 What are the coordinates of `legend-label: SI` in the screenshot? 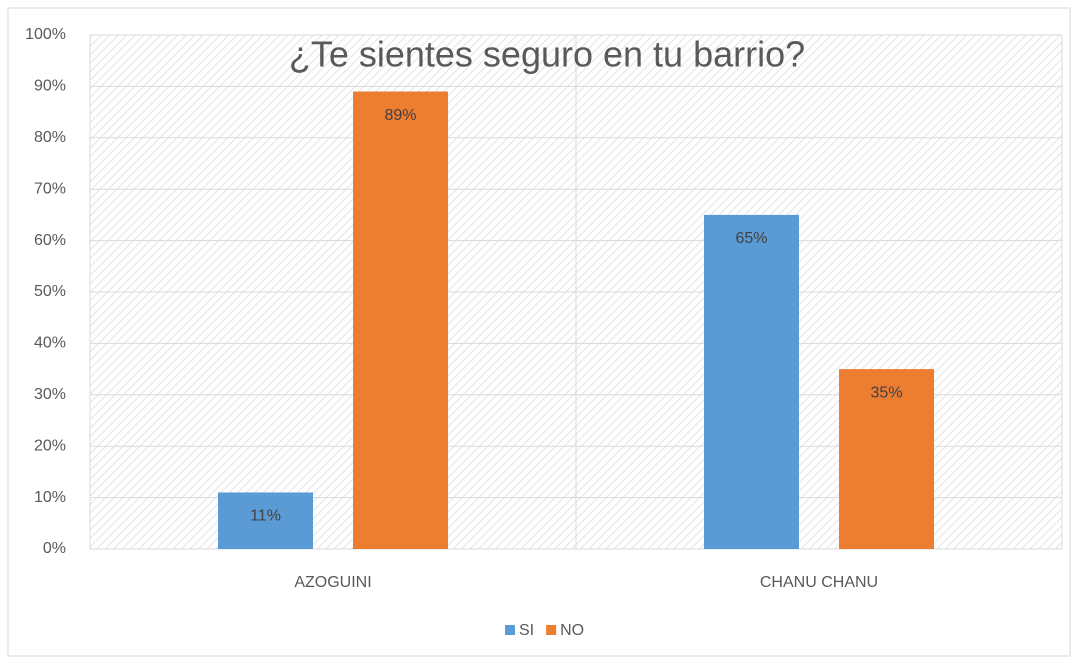 It's located at (526, 630).